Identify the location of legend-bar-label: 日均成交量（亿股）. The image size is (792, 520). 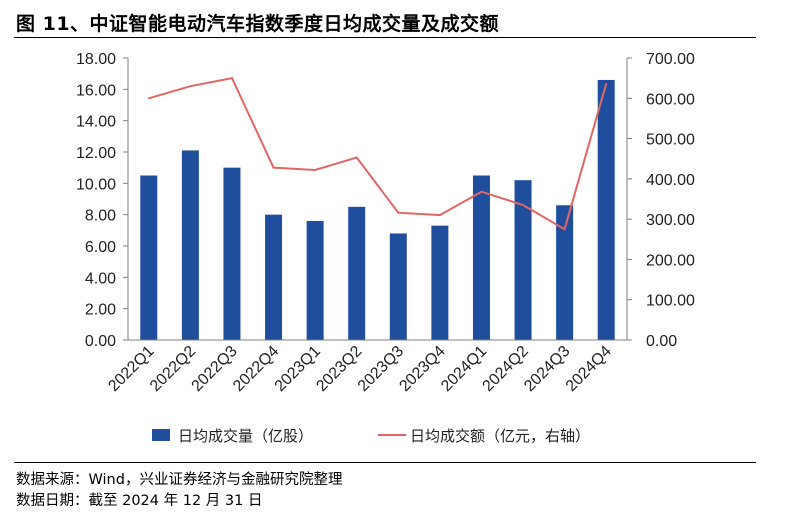
(245, 436).